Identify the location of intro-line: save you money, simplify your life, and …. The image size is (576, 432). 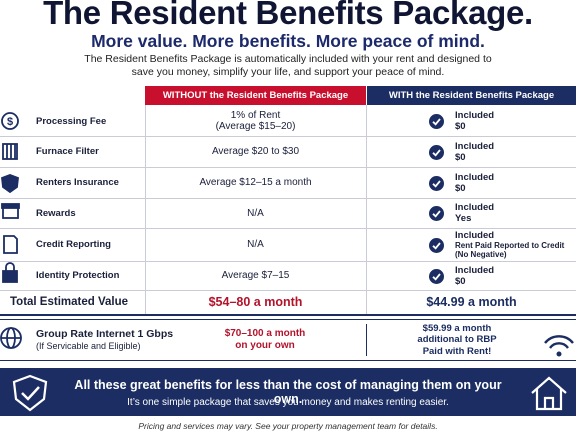
(288, 72).